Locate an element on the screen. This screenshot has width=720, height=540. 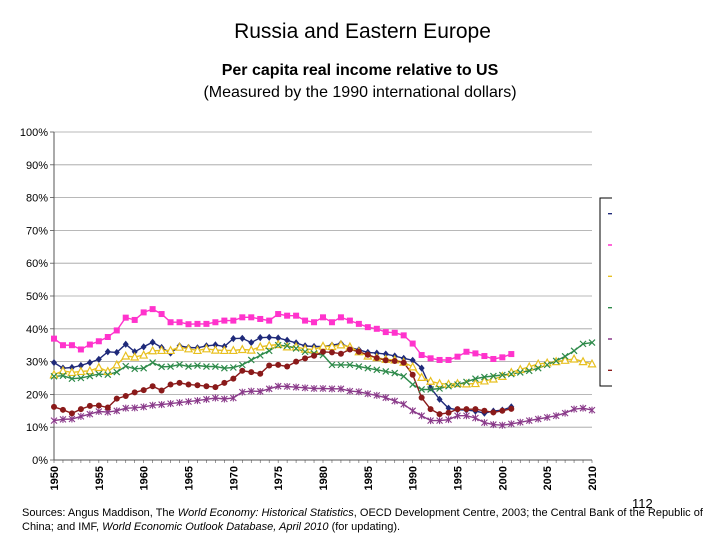
y-tick-label: 50% is located at coordinates (37, 297).